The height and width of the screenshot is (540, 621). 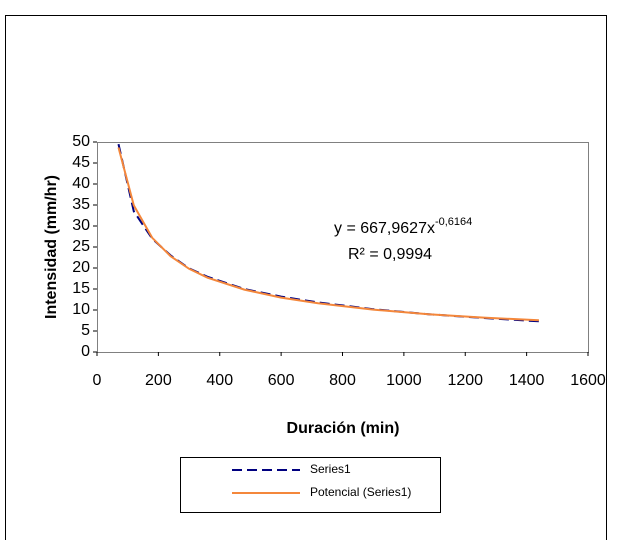 What do you see at coordinates (97, 380) in the screenshot?
I see `x-tick-label: 0` at bounding box center [97, 380].